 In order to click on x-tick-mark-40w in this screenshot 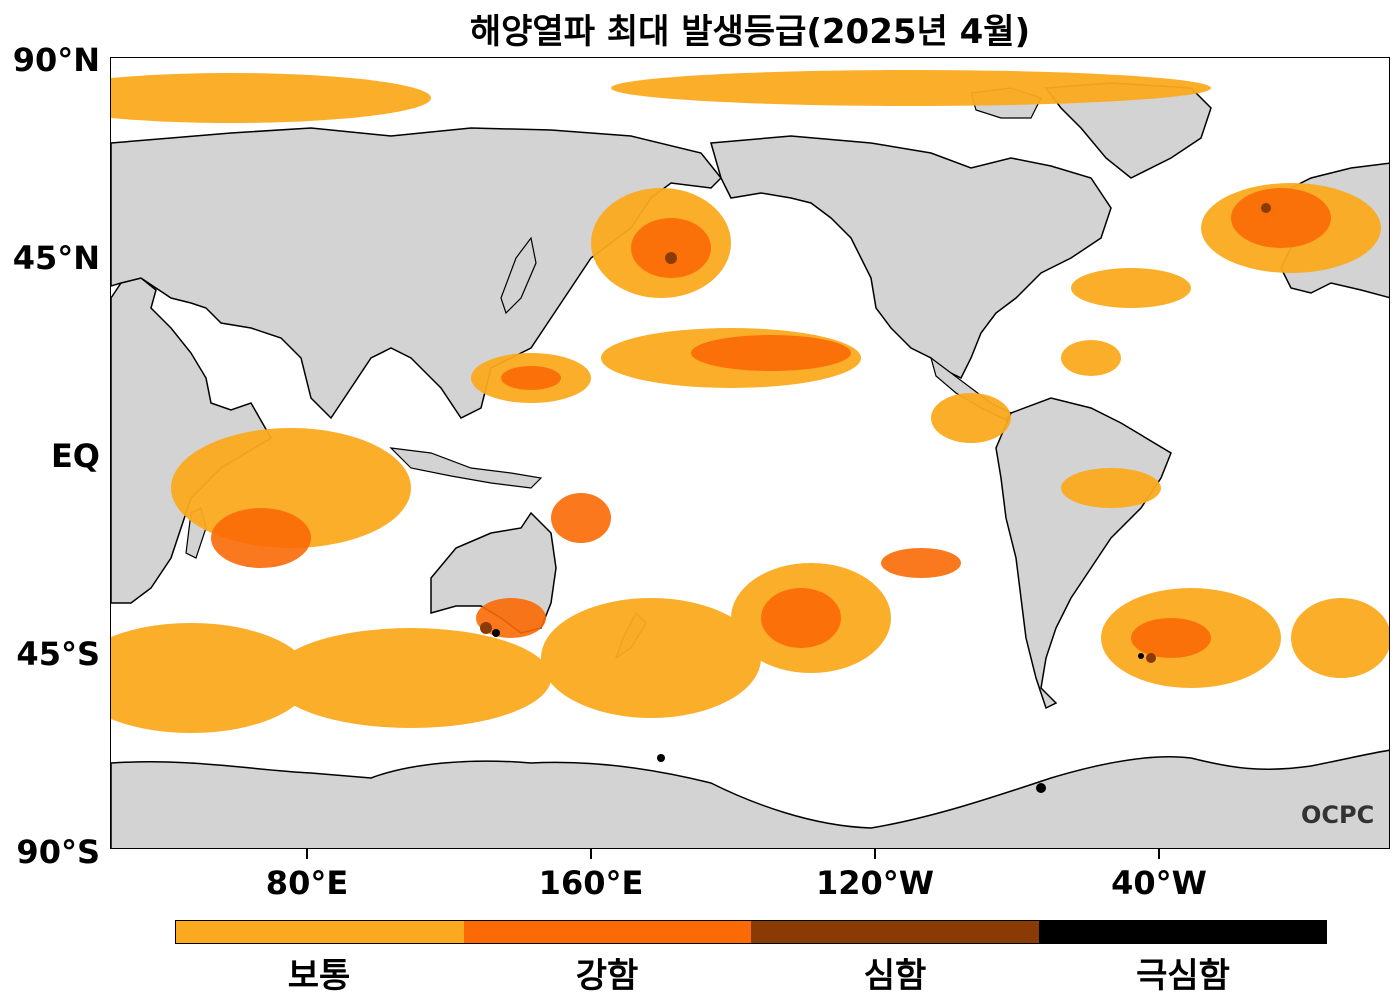, I will do `click(1159, 854)`.